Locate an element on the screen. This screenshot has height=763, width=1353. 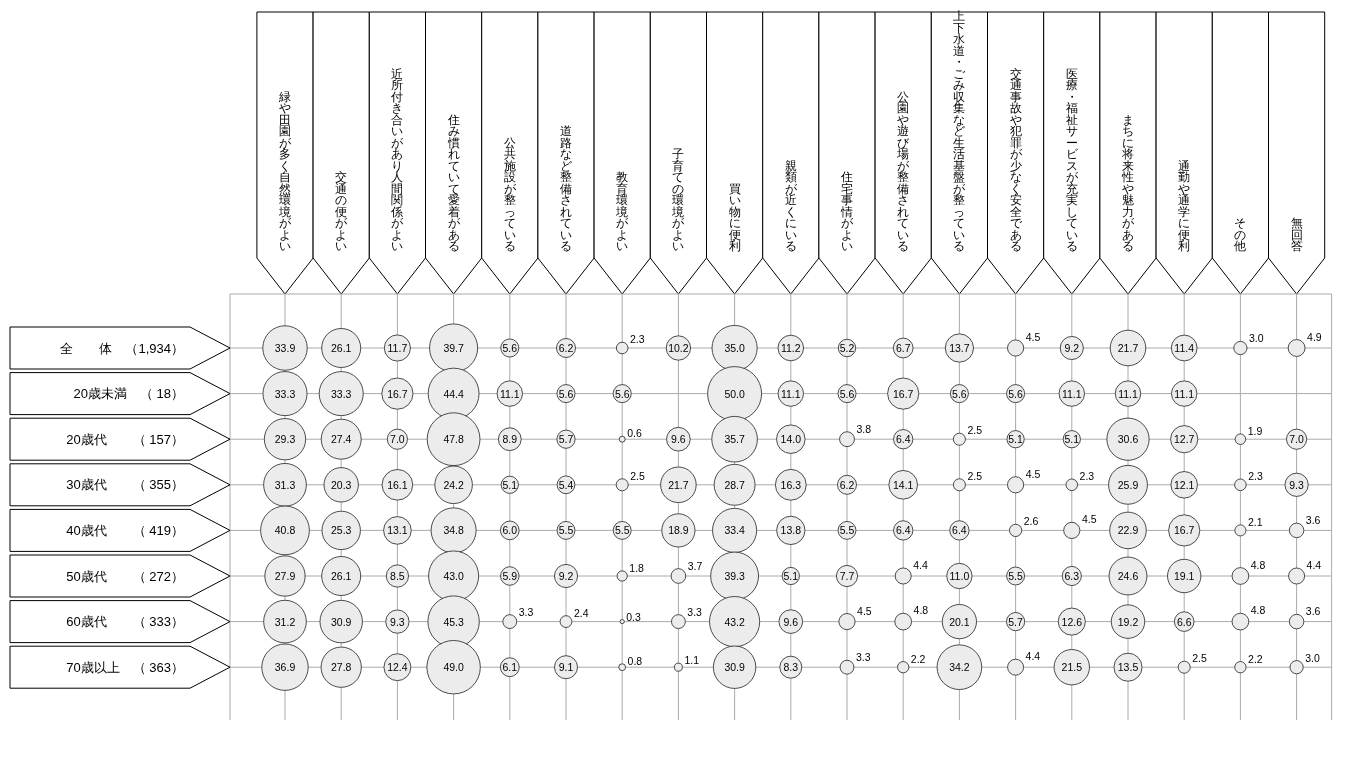
data-label: 24.2 is located at coordinates (453, 484).